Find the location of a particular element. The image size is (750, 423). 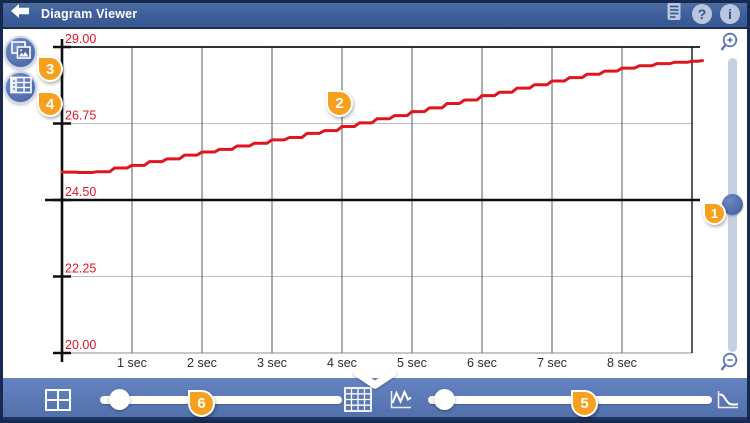

svg-text: 20.00 is located at coordinates (80, 345).